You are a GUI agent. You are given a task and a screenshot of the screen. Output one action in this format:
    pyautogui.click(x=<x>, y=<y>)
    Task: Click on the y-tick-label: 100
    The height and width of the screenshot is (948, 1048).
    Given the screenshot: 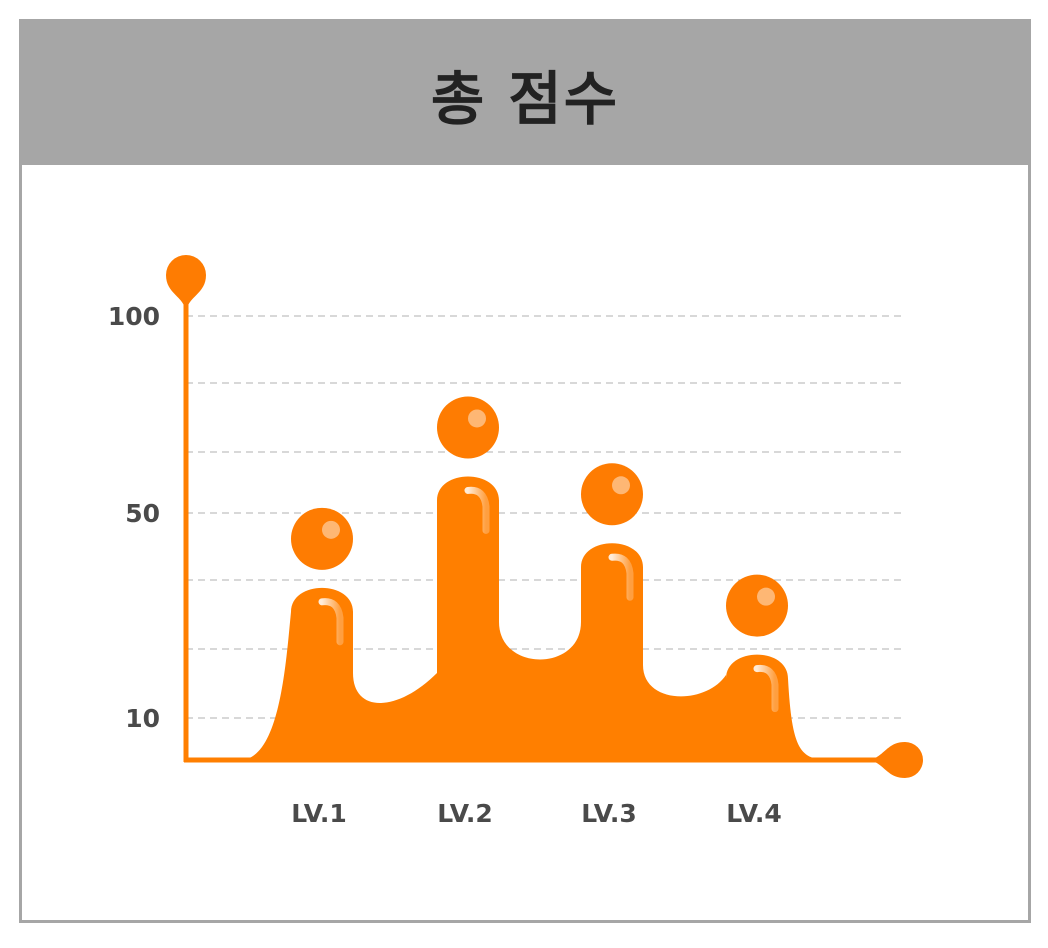 What is the action you would take?
    pyautogui.click(x=134, y=316)
    